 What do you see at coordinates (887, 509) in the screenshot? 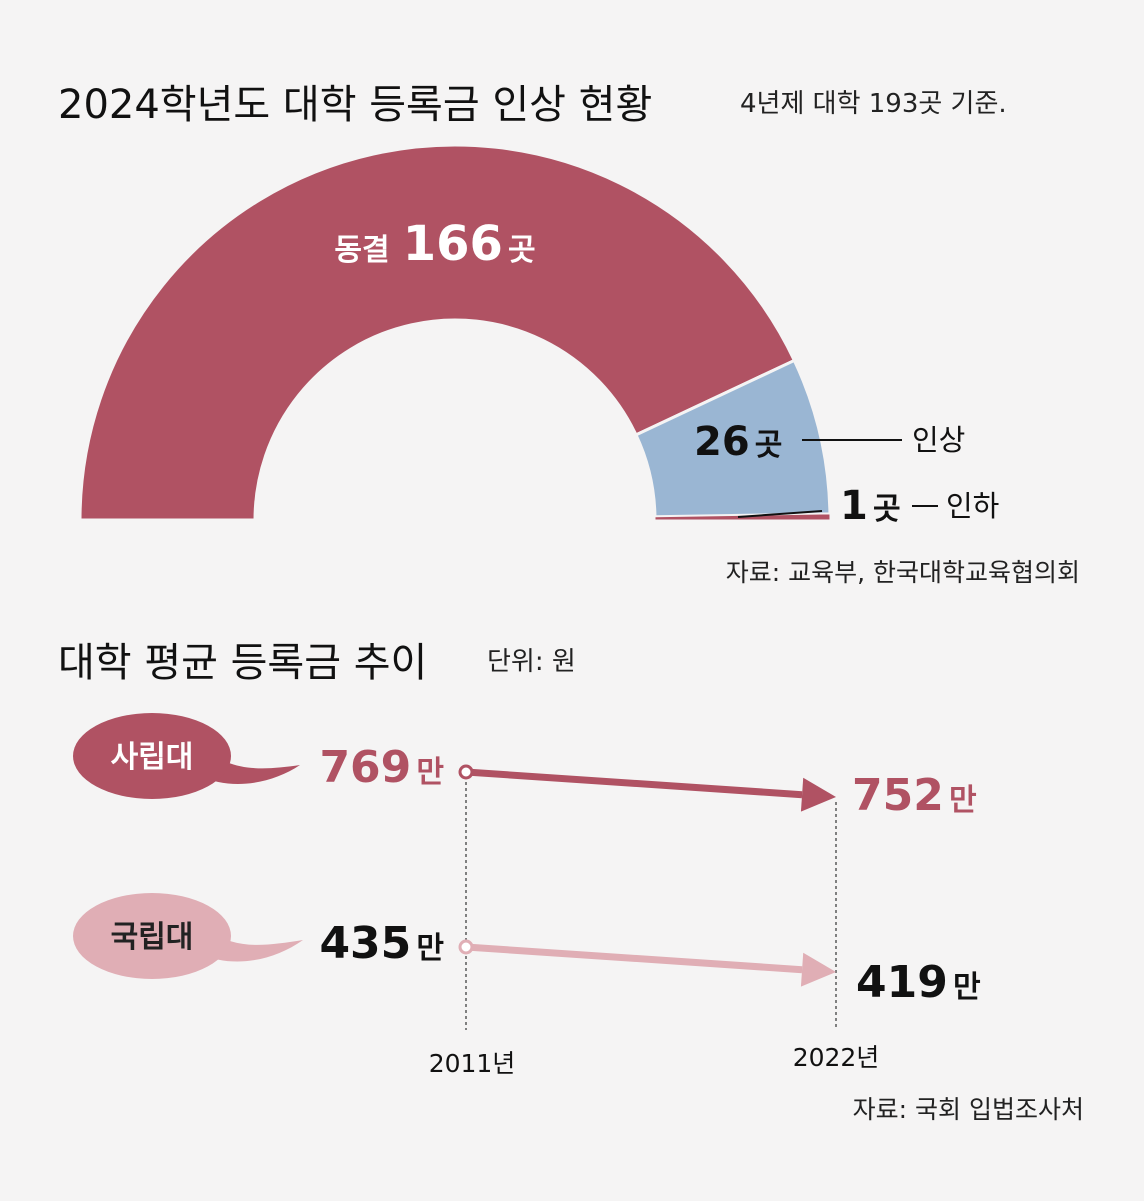
I see `slice-lowered-unit: 곳` at bounding box center [887, 509].